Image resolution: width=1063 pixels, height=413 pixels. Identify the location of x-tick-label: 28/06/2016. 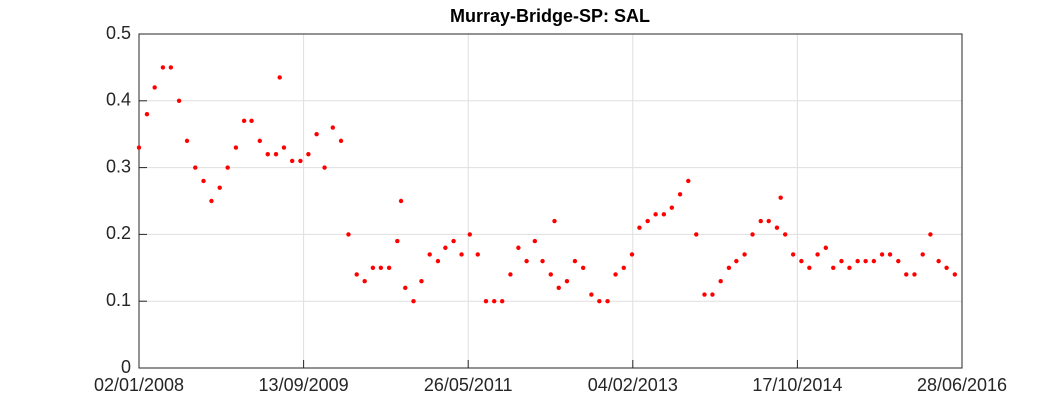
(962, 385).